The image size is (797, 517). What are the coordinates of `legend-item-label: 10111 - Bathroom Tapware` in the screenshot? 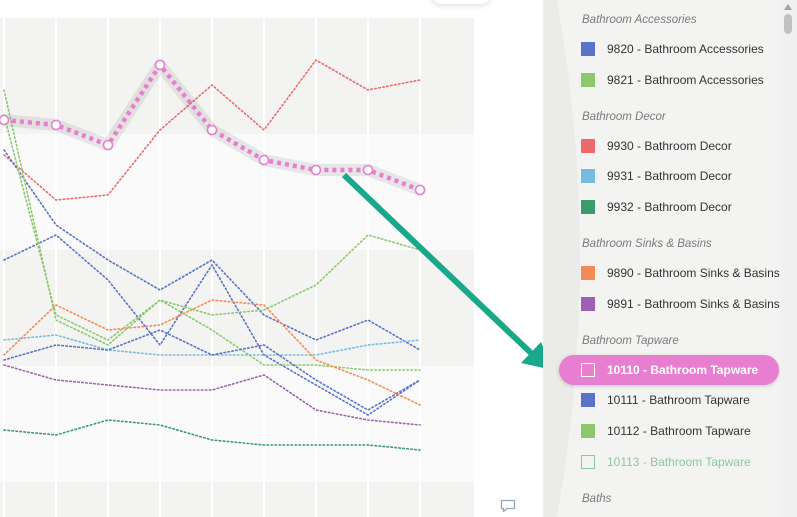 It's located at (678, 400).